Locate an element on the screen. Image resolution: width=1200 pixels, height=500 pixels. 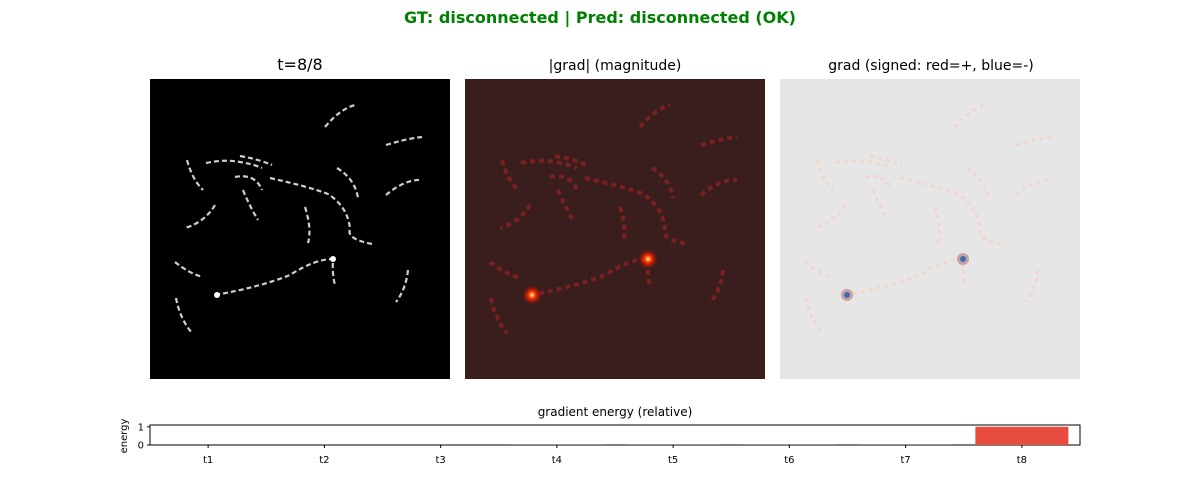
y-tick-label: 0 is located at coordinates (141, 446).